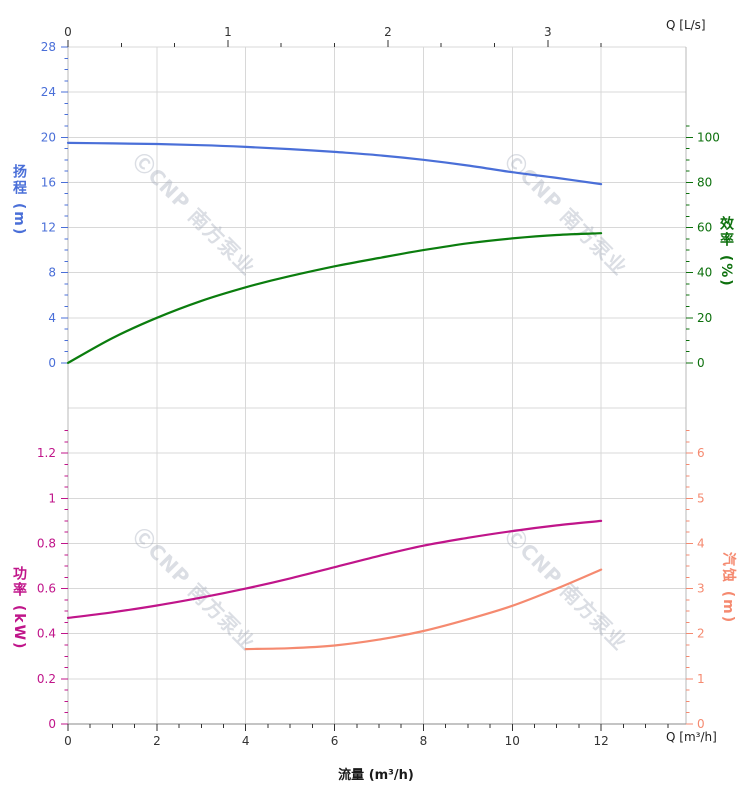  What do you see at coordinates (46, 634) in the screenshot?
I see `svg-text: 0.4` at bounding box center [46, 634].